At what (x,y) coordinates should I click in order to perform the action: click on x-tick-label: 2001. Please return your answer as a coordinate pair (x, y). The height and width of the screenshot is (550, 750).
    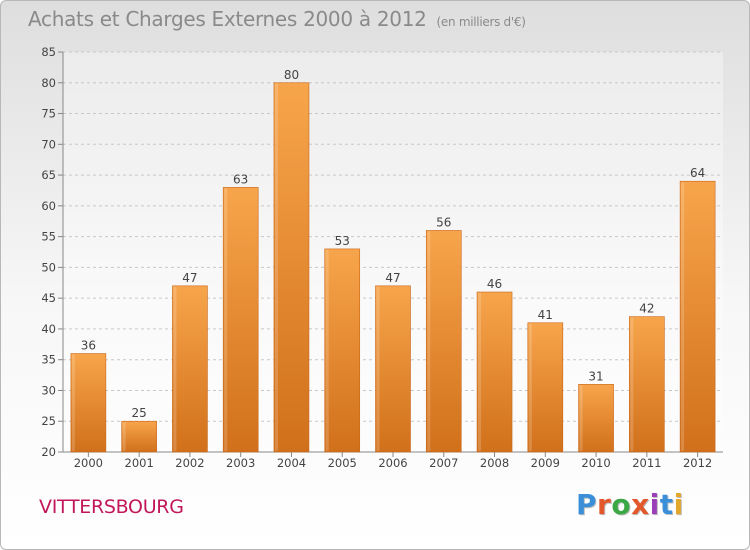
    Looking at the image, I should click on (139, 463).